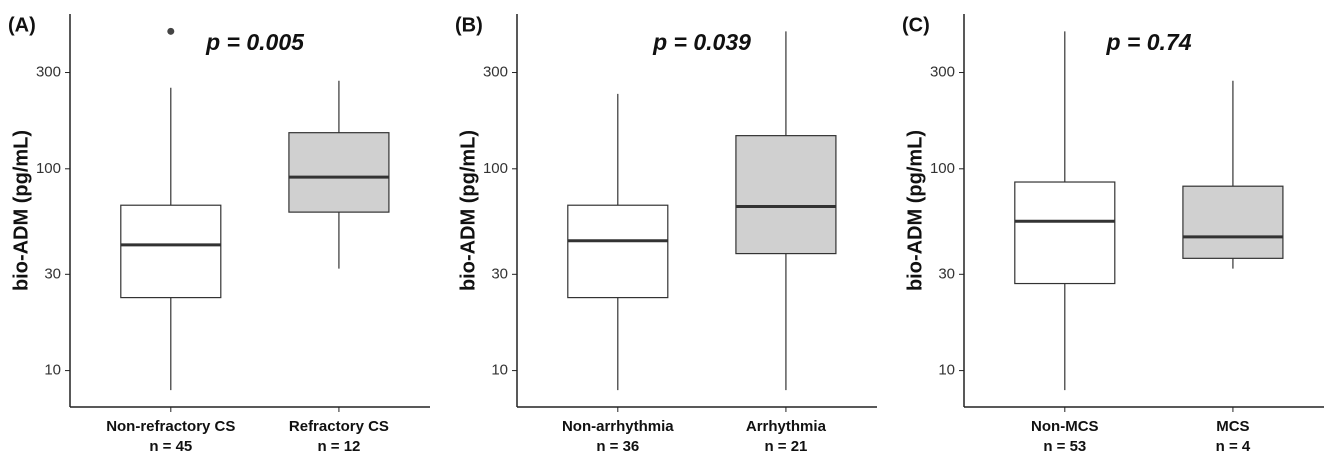  What do you see at coordinates (1064, 446) in the screenshot?
I see `n-label: n = 53` at bounding box center [1064, 446].